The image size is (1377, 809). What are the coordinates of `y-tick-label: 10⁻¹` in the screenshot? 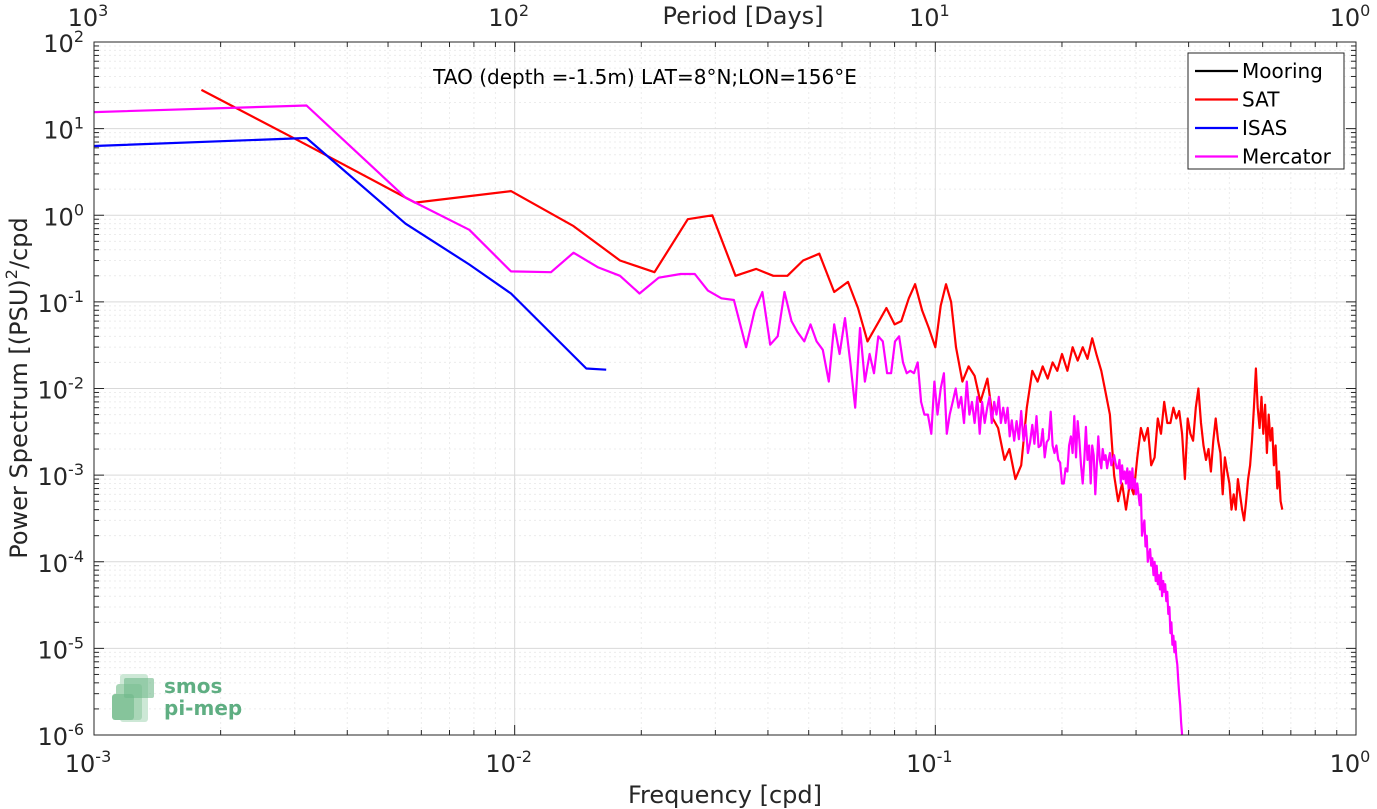 It's located at (61, 302).